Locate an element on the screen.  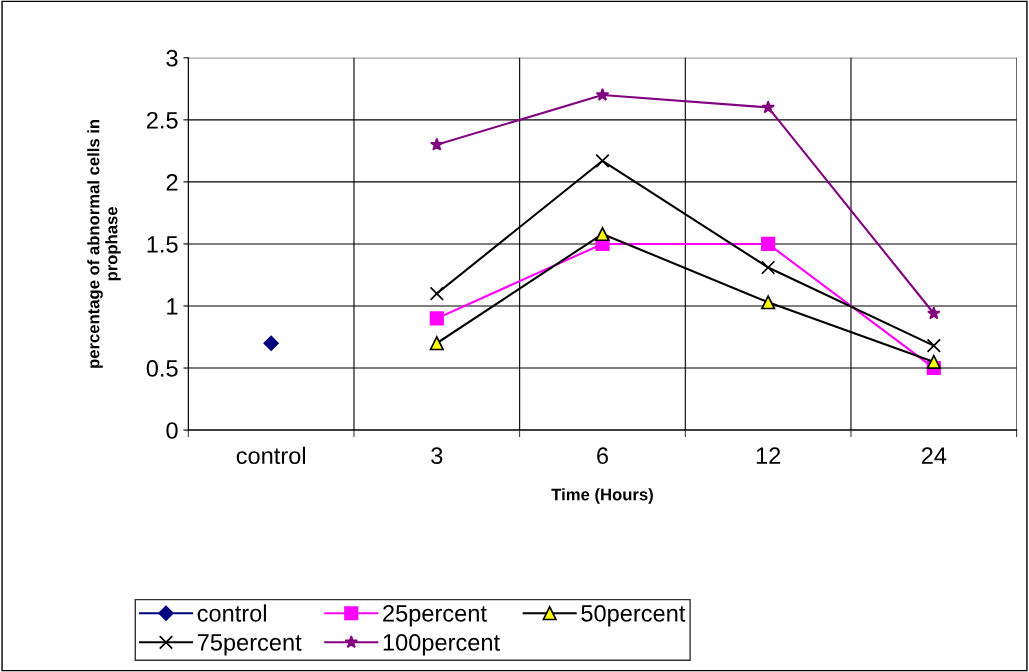
x-axis-title: Time (Hours) is located at coordinates (602, 496).